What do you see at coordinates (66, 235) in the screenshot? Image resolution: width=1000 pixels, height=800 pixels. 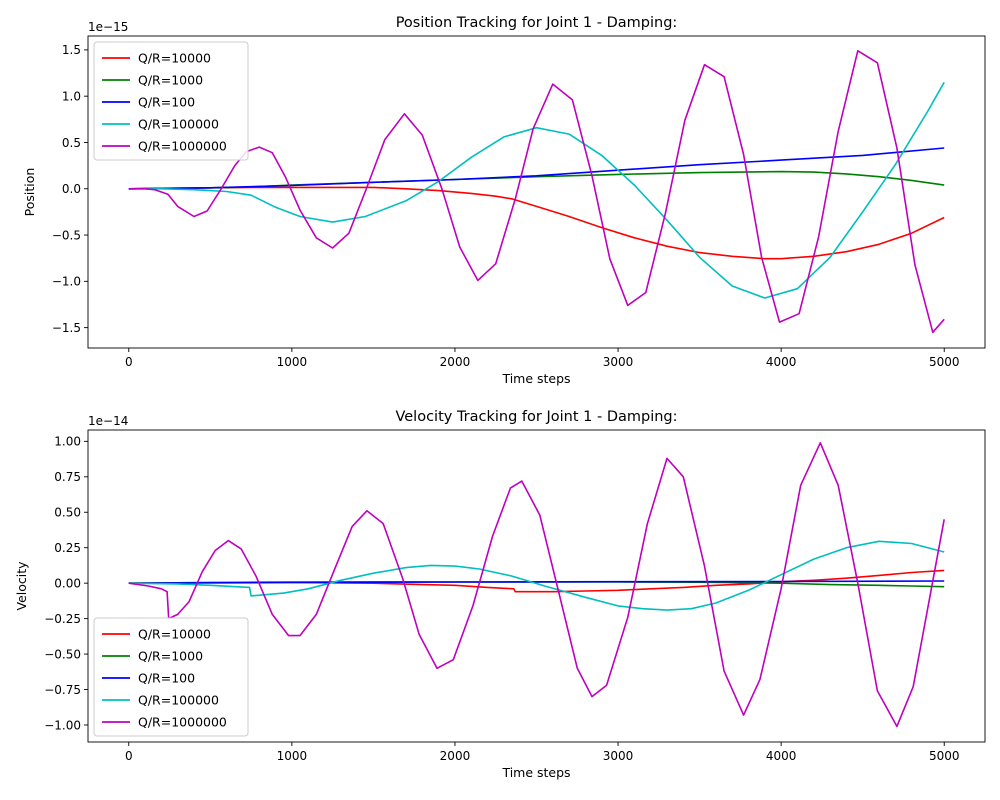 I see `y-tick-label: −0.5` at bounding box center [66, 235].